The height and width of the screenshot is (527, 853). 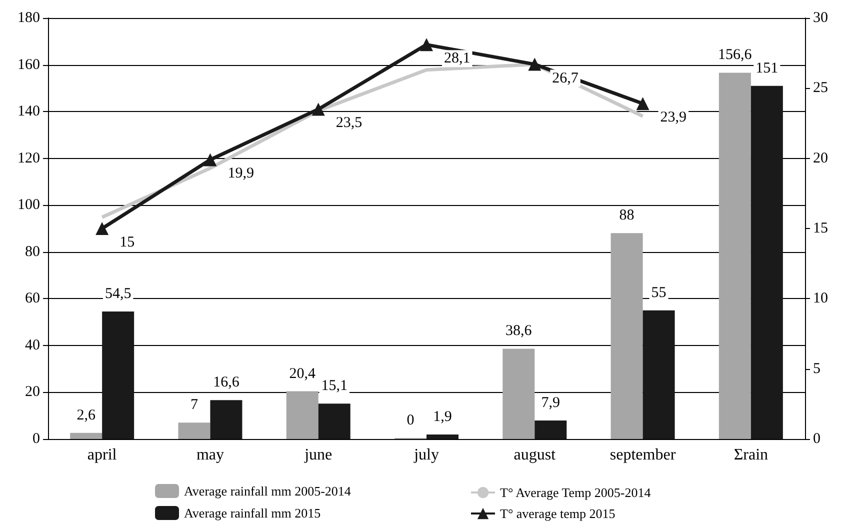 What do you see at coordinates (565, 78) in the screenshot?
I see `data-label: 26,7` at bounding box center [565, 78].